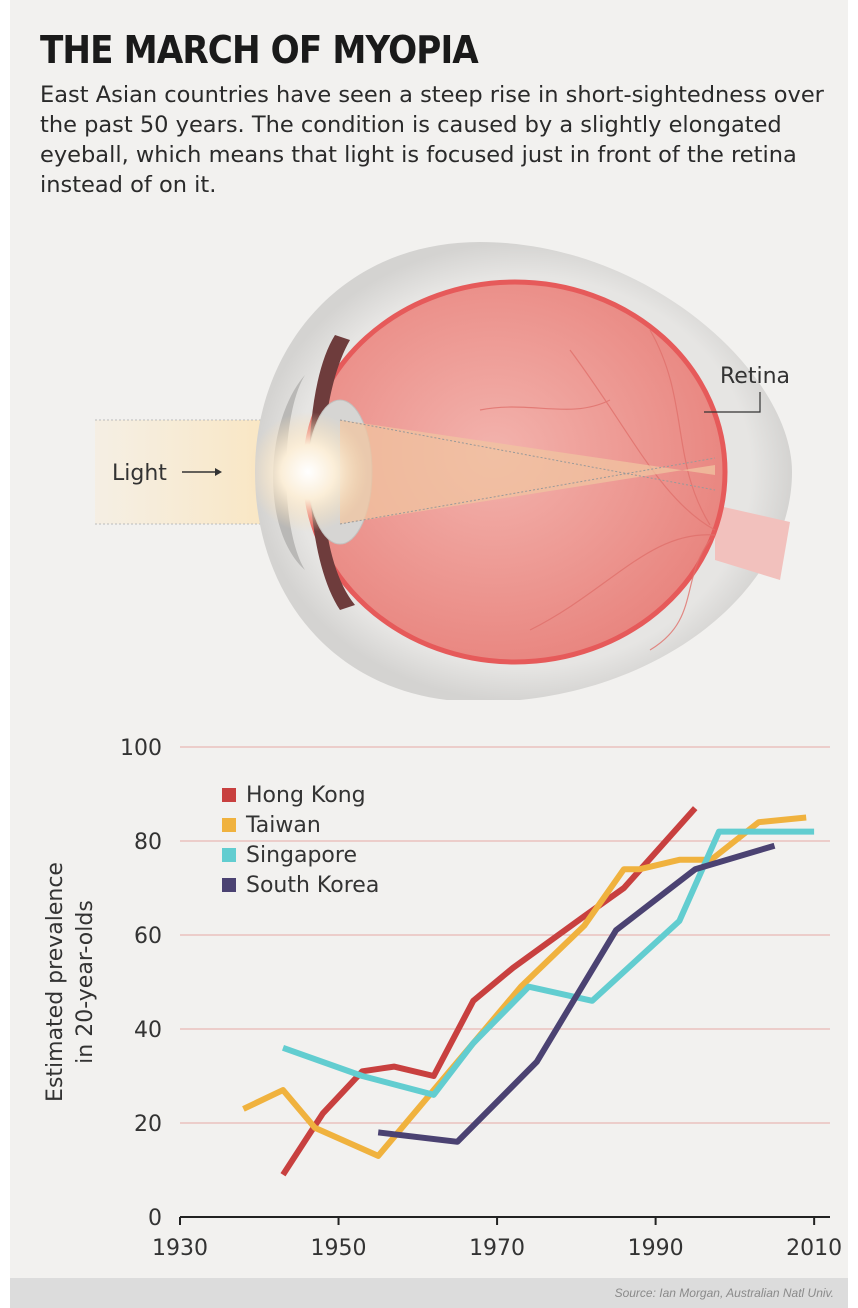 The image size is (858, 1308). What do you see at coordinates (732, 402) in the screenshot?
I see `retina-leader-line` at bounding box center [732, 402].